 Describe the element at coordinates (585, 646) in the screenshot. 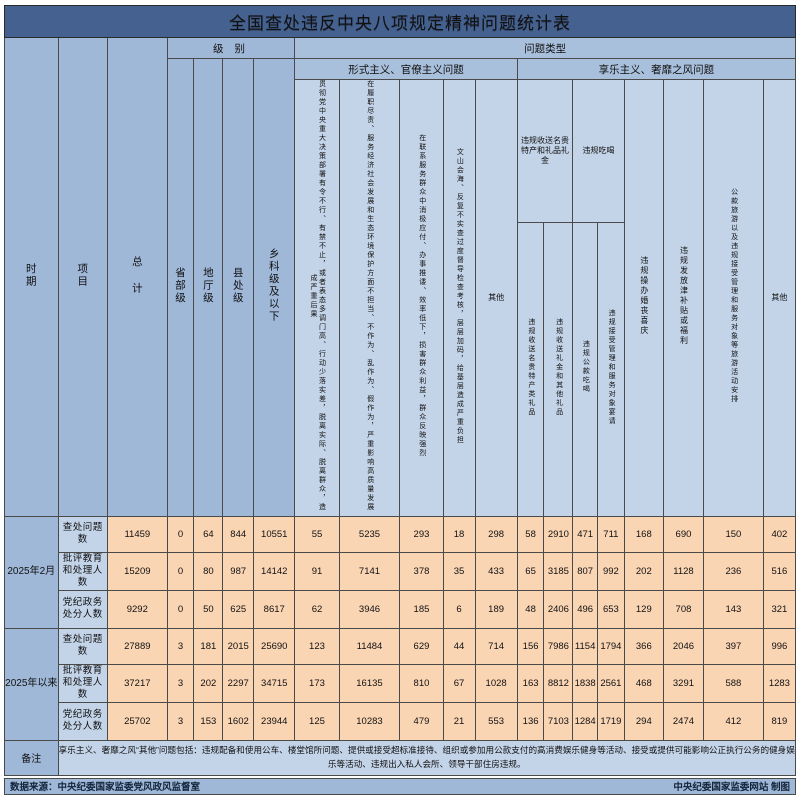

I see `cell-public-funded-dining: 1154` at that location.